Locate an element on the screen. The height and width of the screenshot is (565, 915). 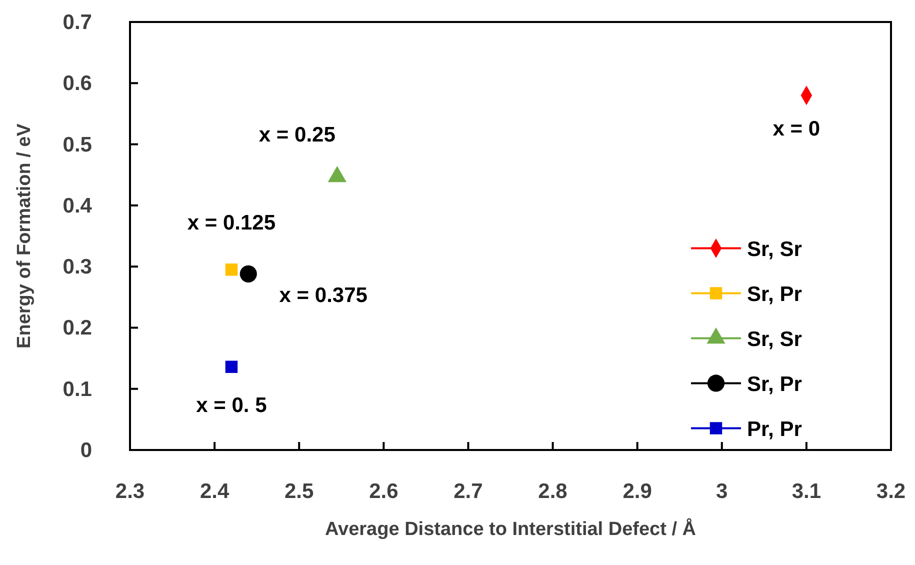
x-axis-title: Average Distance to Interstitial Defect / Å is located at coordinates (510, 529).